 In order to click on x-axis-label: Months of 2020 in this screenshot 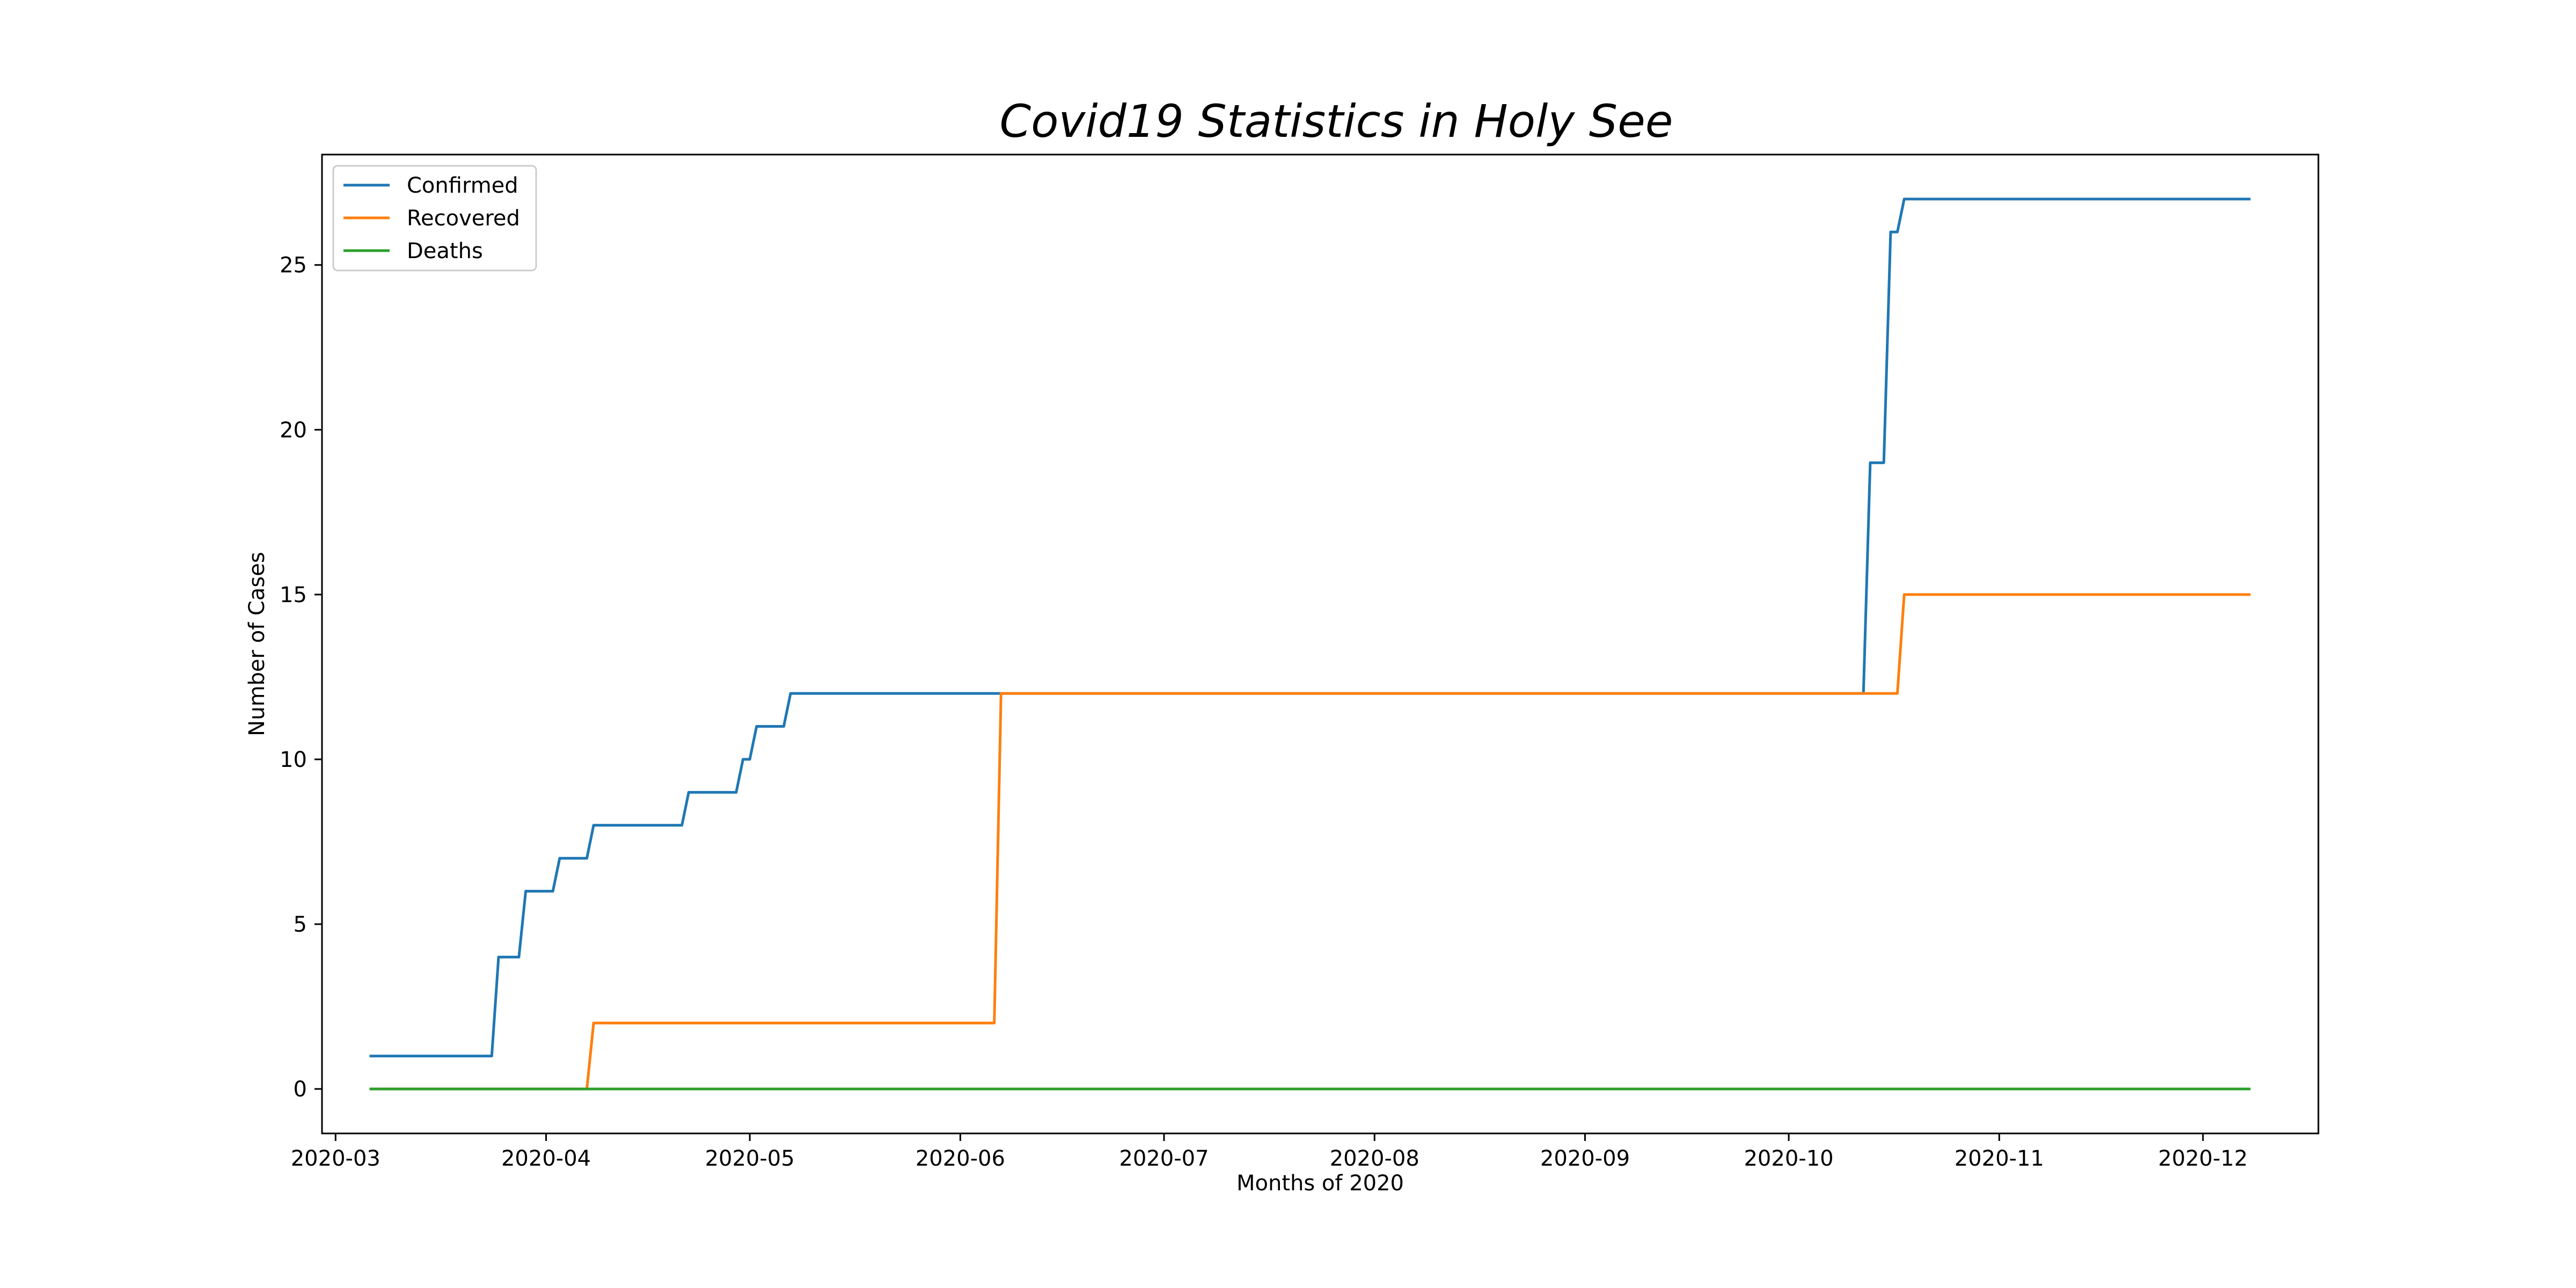, I will do `click(1320, 1183)`.